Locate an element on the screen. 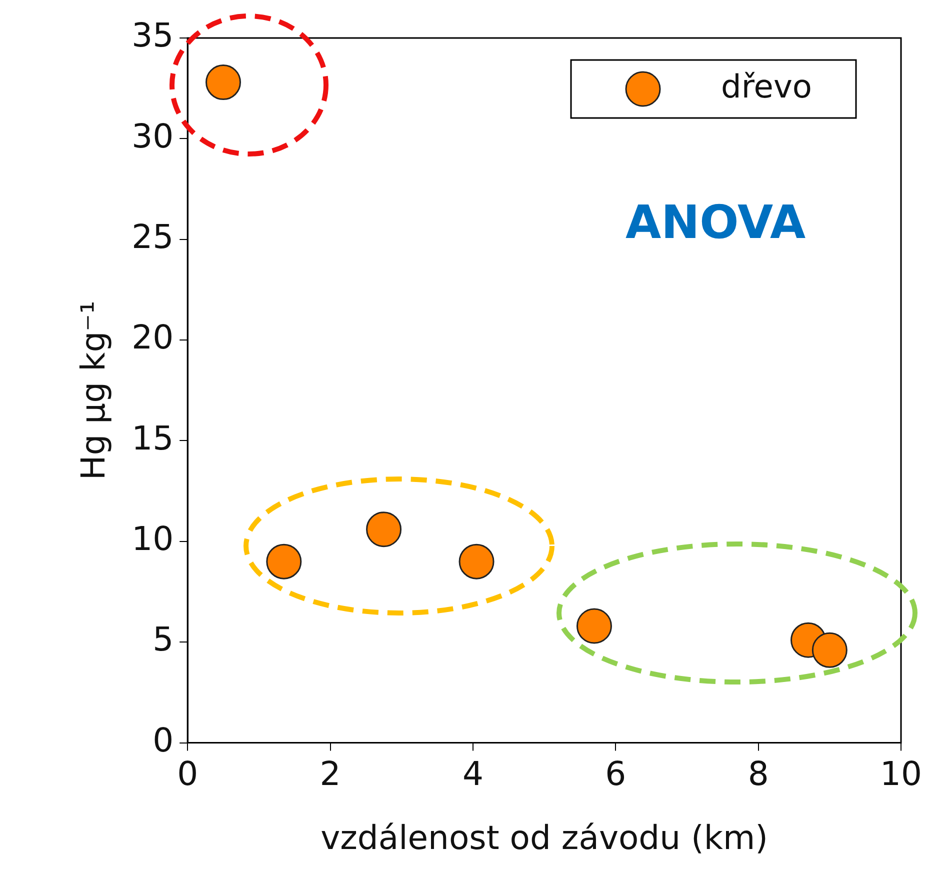 The width and height of the screenshot is (935, 888). x-axis-title: vzdálenost od závodu (km) is located at coordinates (544, 837).